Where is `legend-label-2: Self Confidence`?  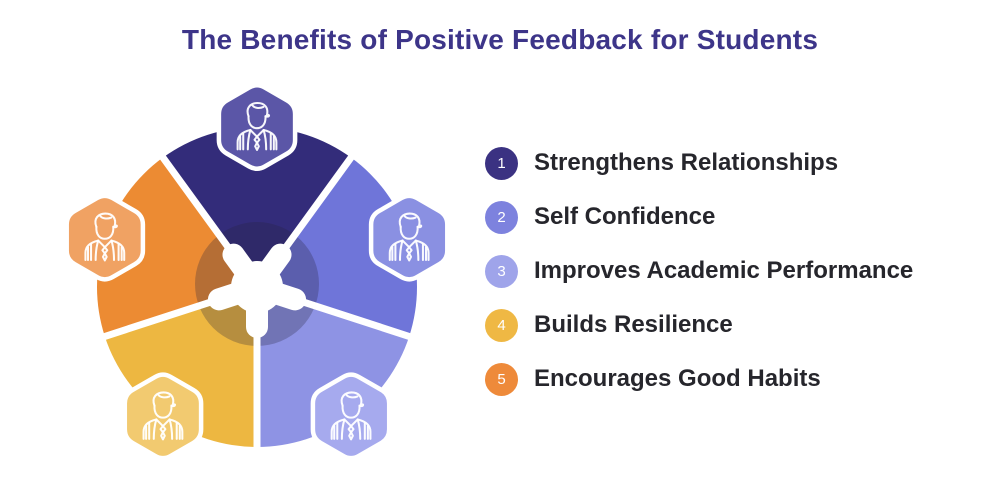
legend-label-2: Self Confidence is located at coordinates (625, 216).